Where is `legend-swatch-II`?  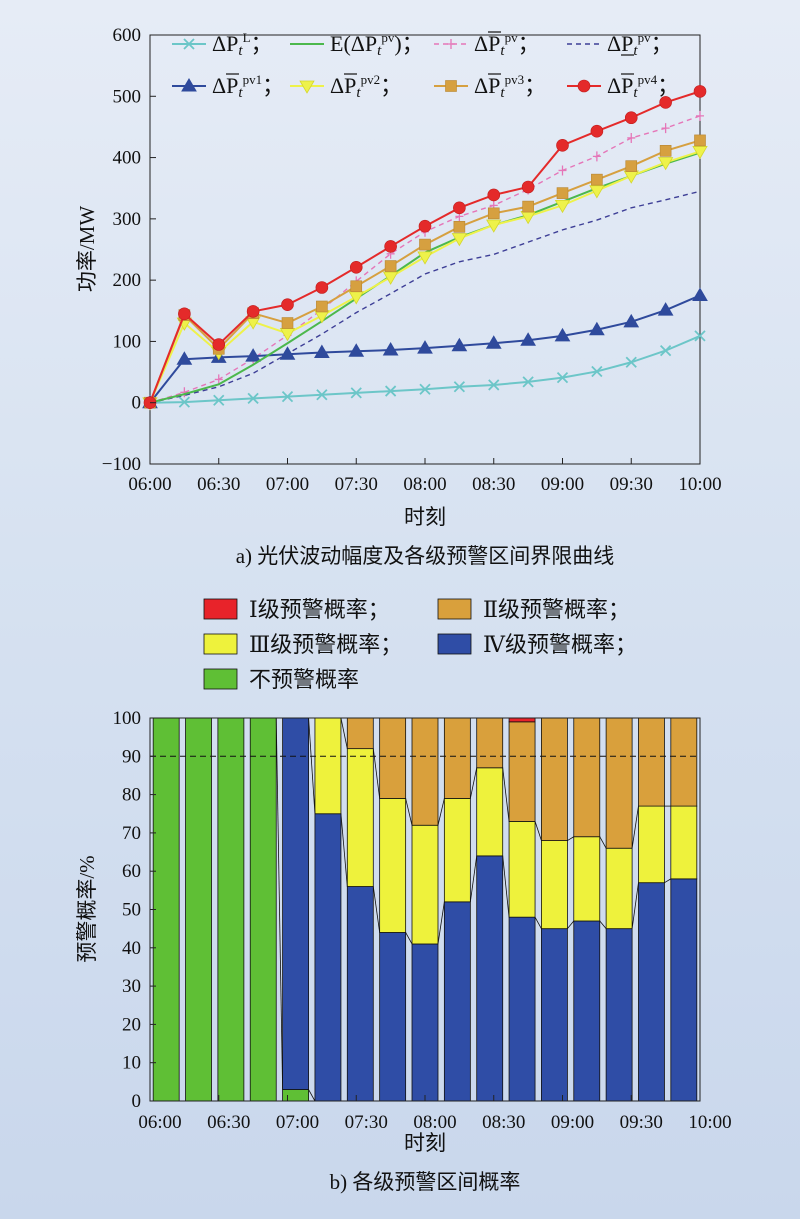
legend-swatch-II is located at coordinates (454, 609).